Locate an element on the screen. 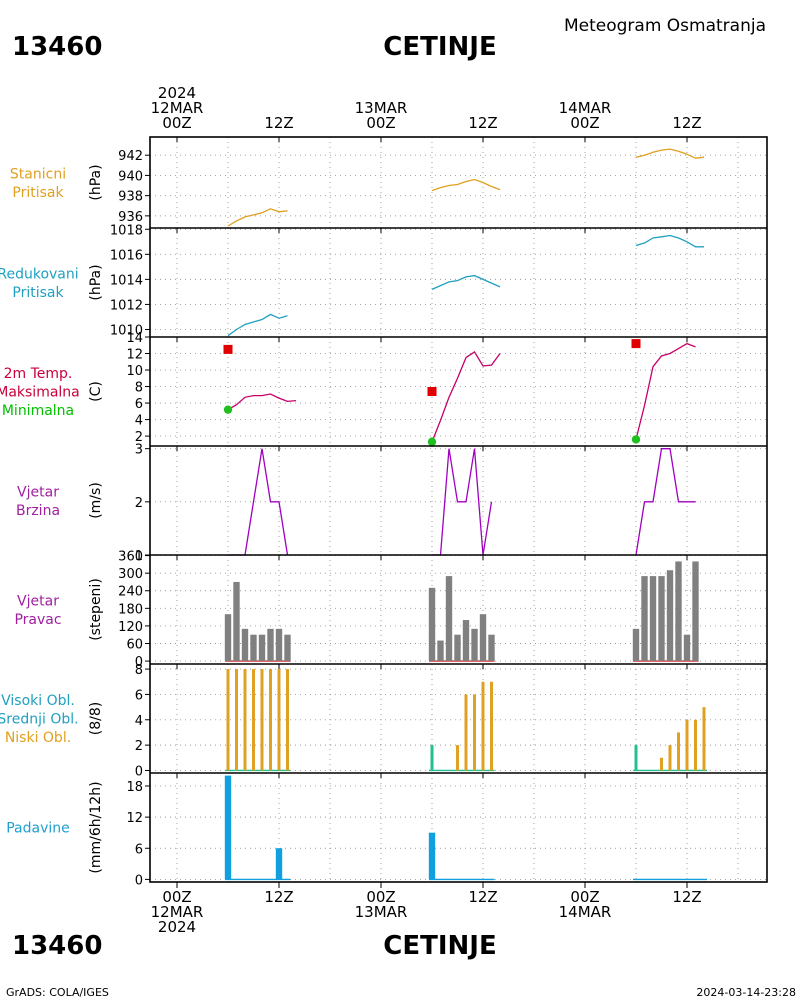  y-tick-label: 1014 is located at coordinates (126, 280).